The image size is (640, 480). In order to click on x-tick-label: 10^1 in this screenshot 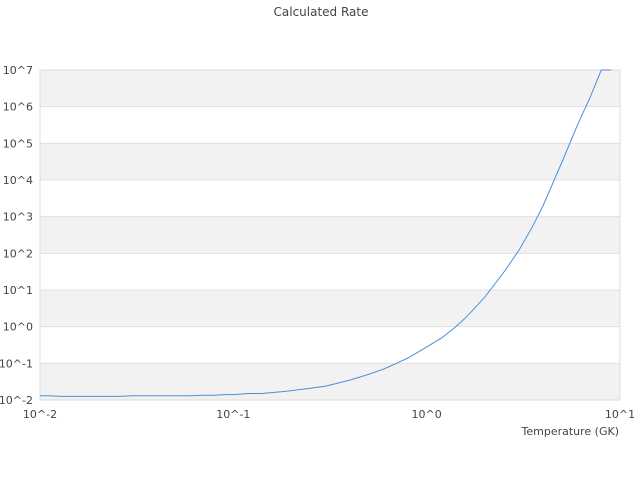, I will do `click(620, 414)`.